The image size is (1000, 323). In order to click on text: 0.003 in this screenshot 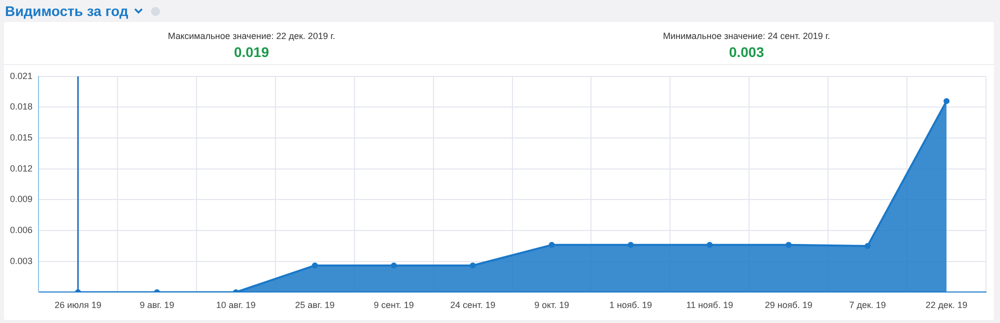, I will do `click(747, 52)`.